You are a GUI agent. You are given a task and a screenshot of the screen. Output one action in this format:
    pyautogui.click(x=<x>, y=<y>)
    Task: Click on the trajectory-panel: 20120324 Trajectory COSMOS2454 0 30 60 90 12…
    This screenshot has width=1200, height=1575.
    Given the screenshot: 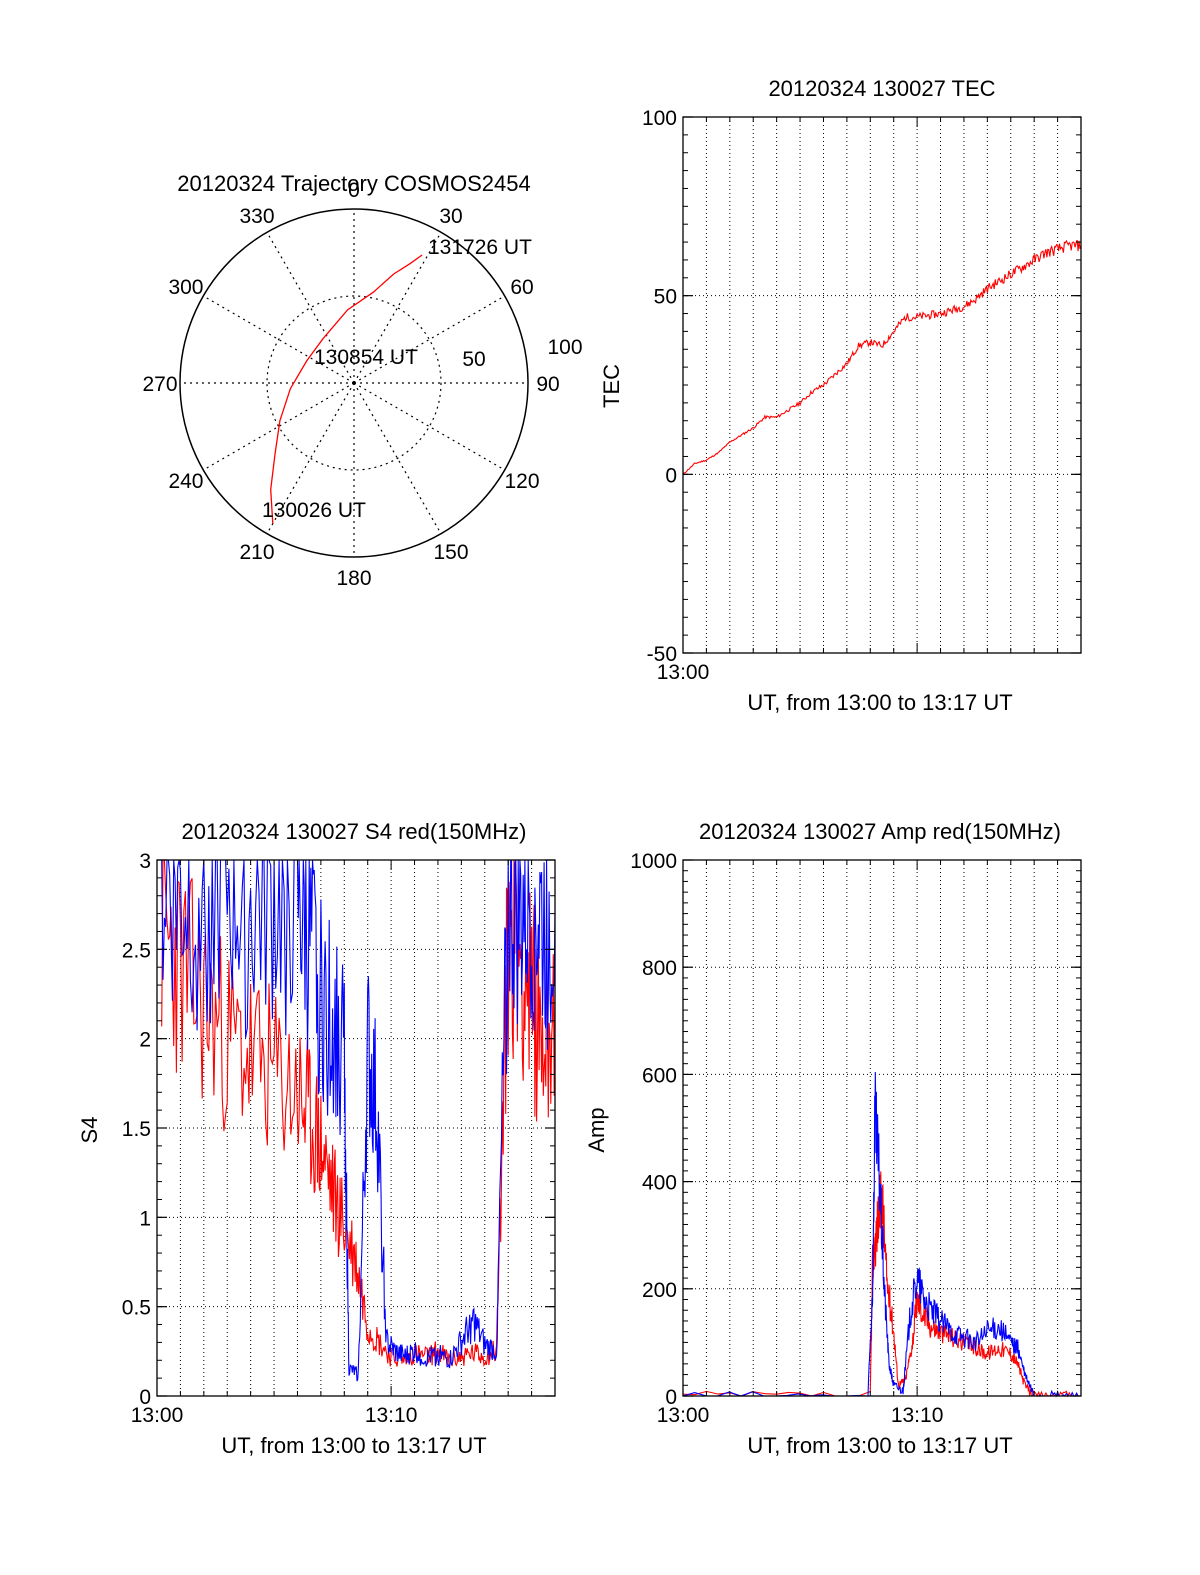 What is the action you would take?
    pyautogui.click(x=362, y=380)
    